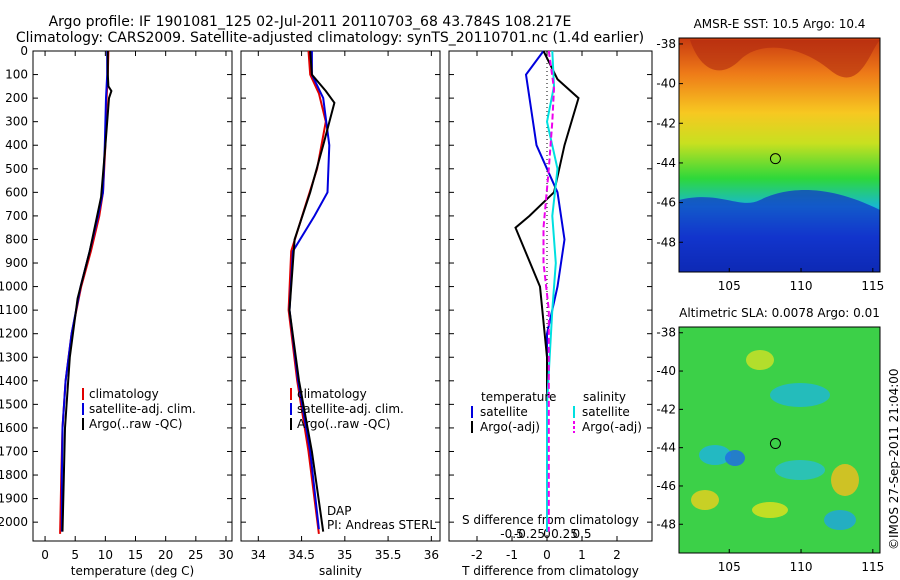 This screenshot has height=580, width=900. I want to click on x-axis-label: salinity, so click(340, 571).